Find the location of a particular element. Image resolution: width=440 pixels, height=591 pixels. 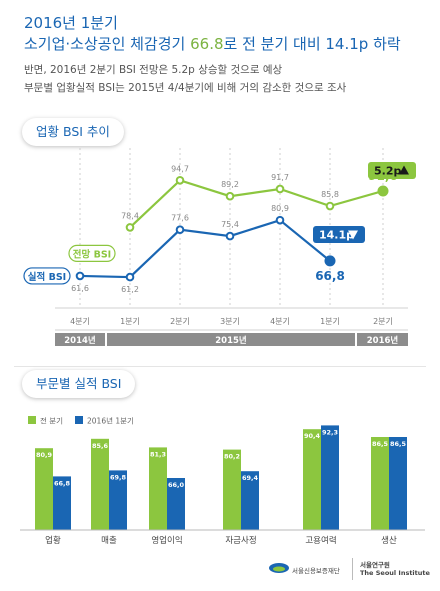

bar-value-label: 69,8 is located at coordinates (118, 477).